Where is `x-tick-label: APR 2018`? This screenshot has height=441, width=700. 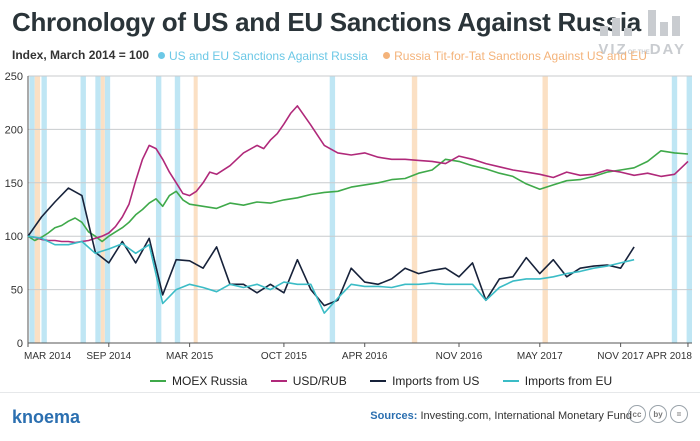 x-tick-label: APR 2018 is located at coordinates (669, 356).